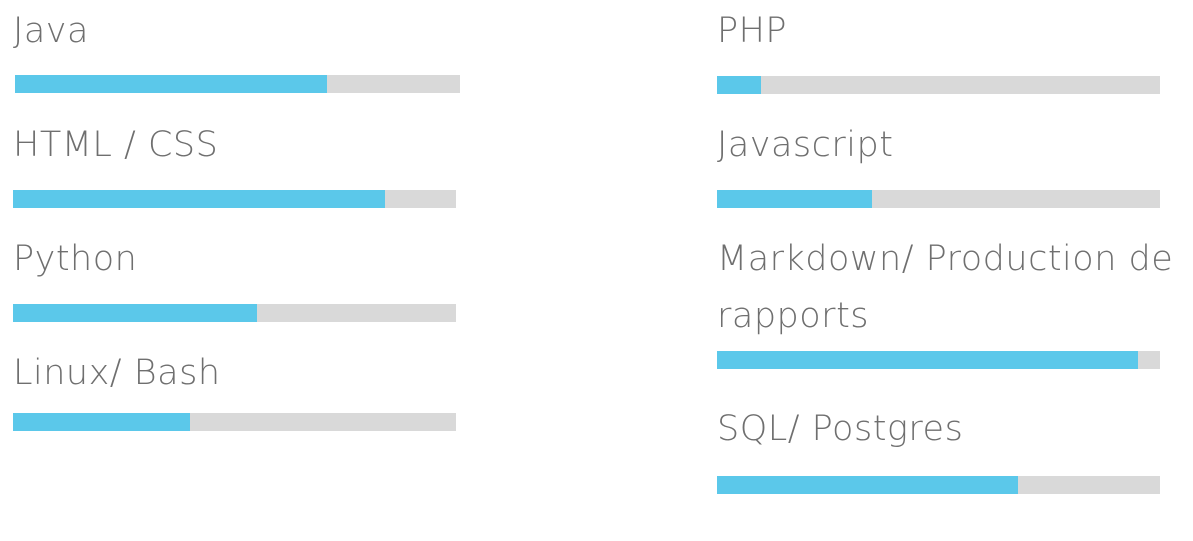 This screenshot has height=541, width=1193. I want to click on skill-label: Python, so click(75, 259).